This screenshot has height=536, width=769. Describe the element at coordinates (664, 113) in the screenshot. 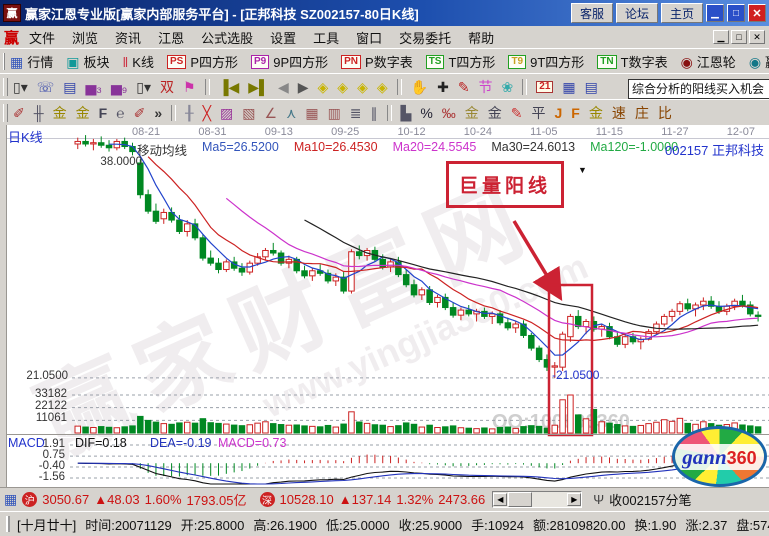

I see `ratio-line-icon: 比` at that location.